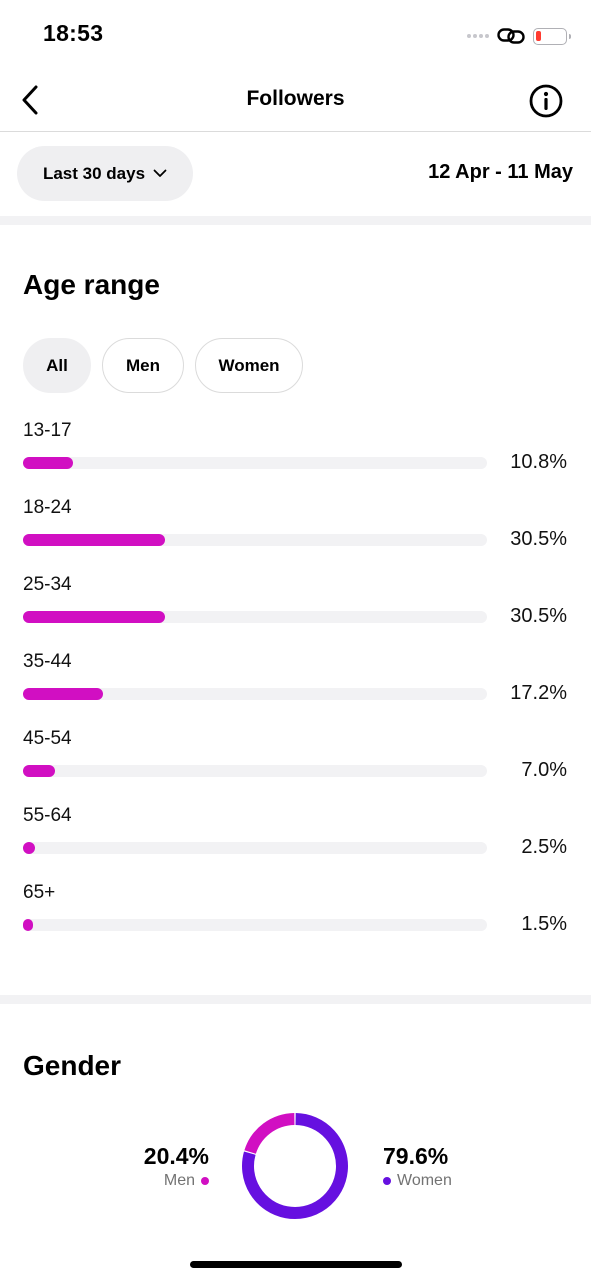 Image resolution: width=591 pixels, height=1280 pixels. I want to click on age-filter-tabs: All Men Women, so click(163, 365).